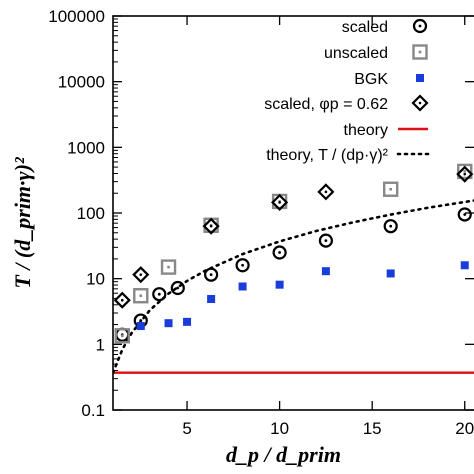 Image resolution: width=474 pixels, height=474 pixels. What do you see at coordinates (279, 428) in the screenshot?
I see `x-tick-label: 10` at bounding box center [279, 428].